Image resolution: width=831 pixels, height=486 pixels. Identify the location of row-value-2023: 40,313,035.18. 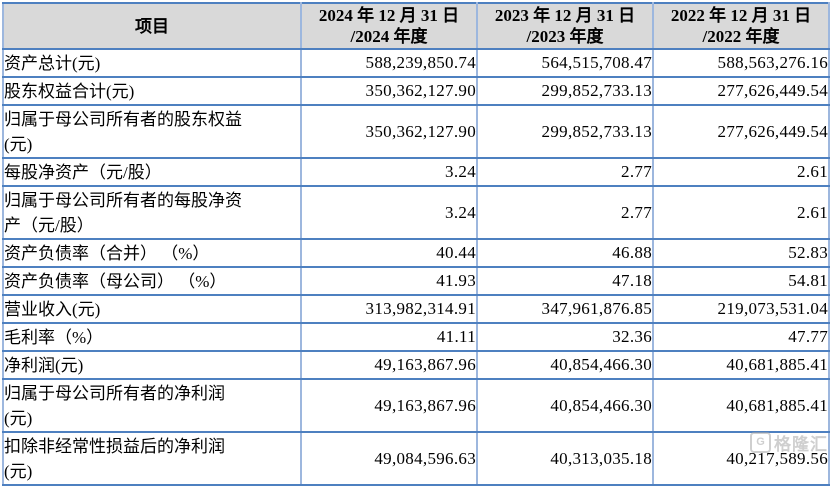
(565, 458).